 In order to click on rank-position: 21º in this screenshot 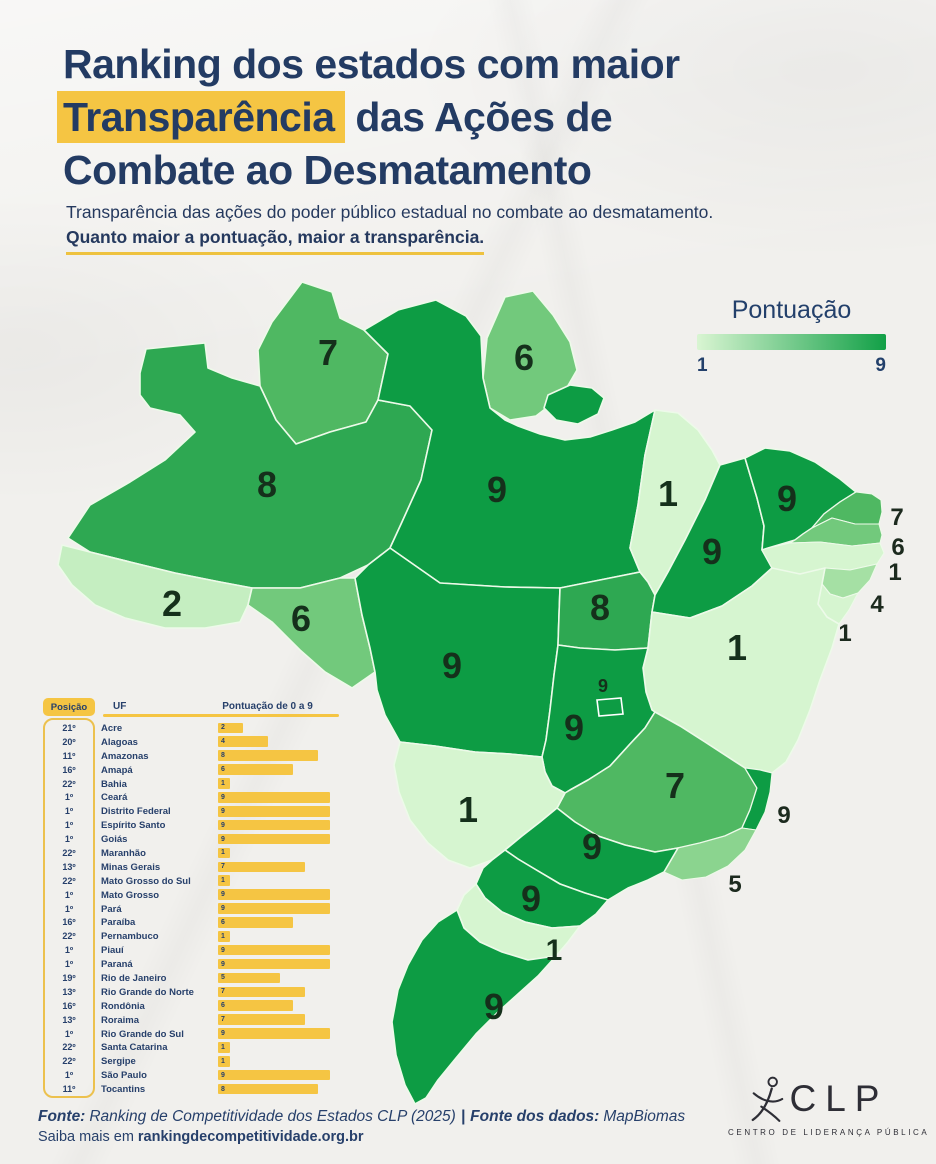, I will do `click(69, 728)`.